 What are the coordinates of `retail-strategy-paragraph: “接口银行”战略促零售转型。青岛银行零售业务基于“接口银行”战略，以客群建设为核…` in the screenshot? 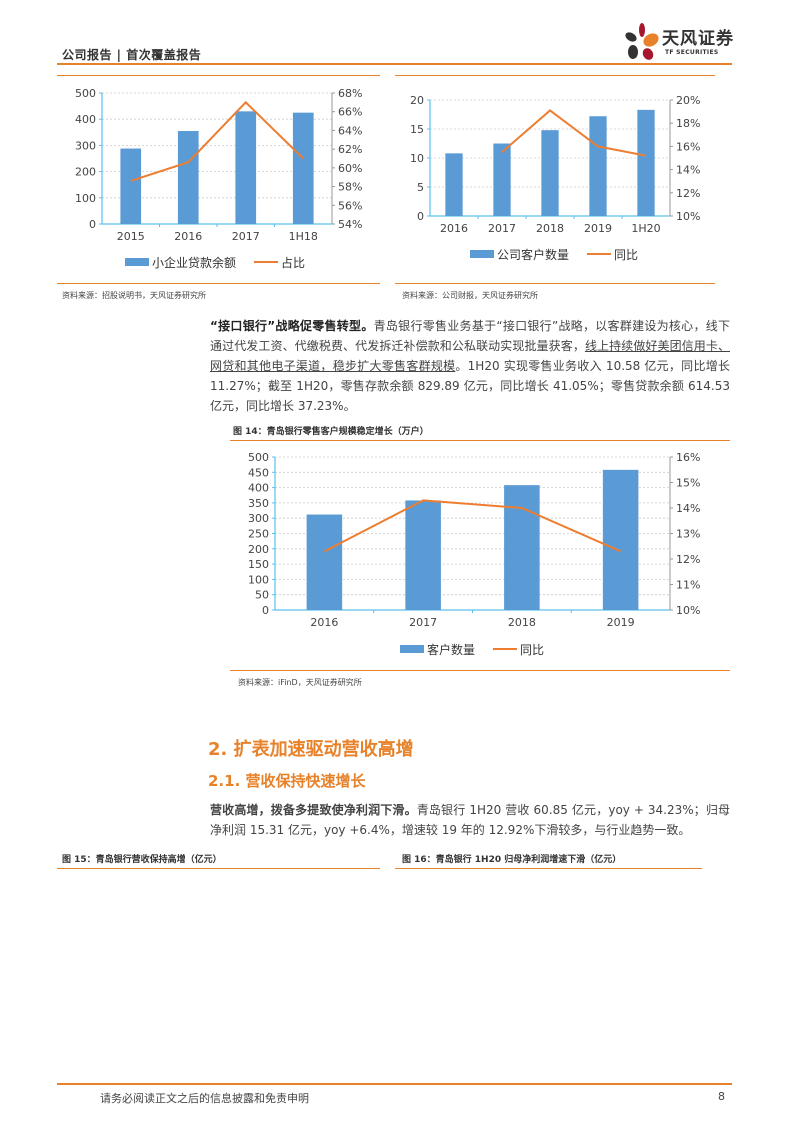 It's located at (470, 366).